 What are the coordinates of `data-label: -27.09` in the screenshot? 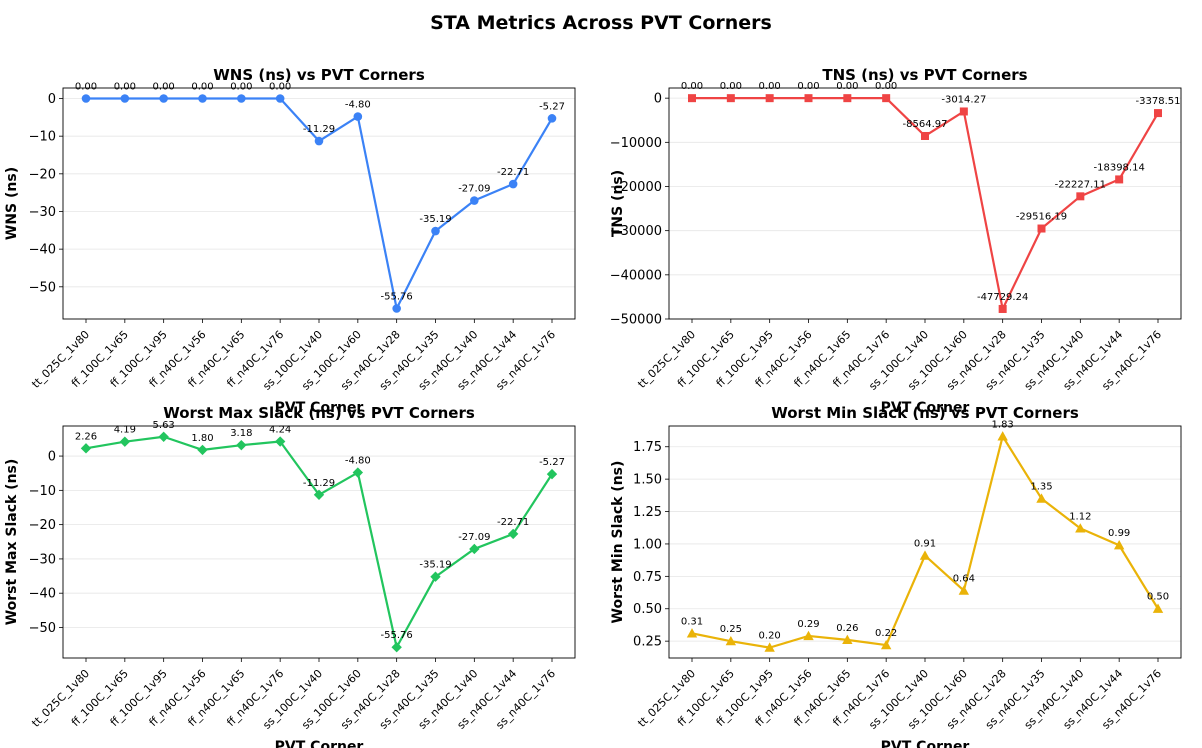 It's located at (474, 189).